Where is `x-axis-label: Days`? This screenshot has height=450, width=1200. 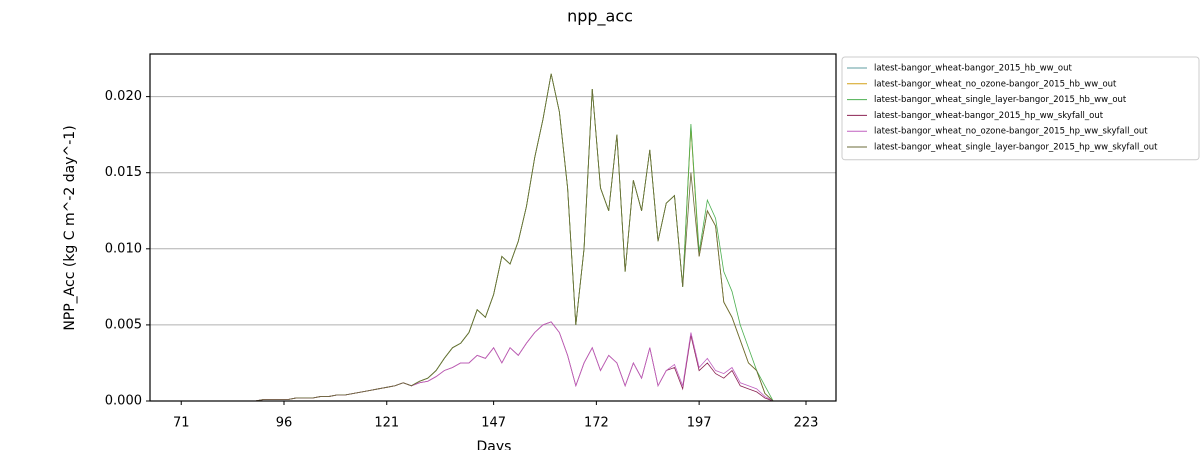 x-axis-label: Days is located at coordinates (494, 444).